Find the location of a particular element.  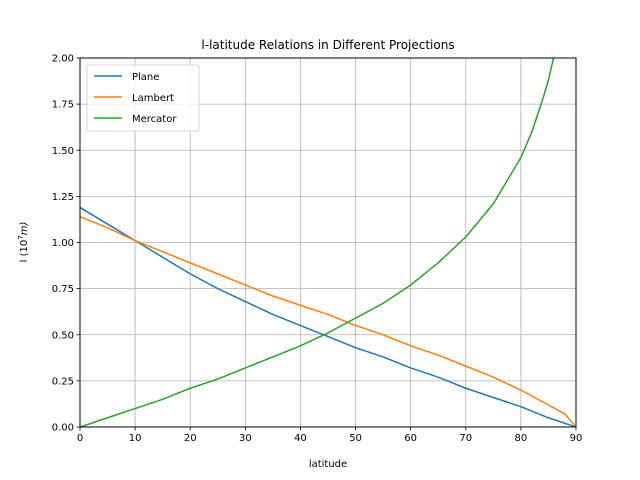

y-axis-label: l (107m) is located at coordinates (23, 242).